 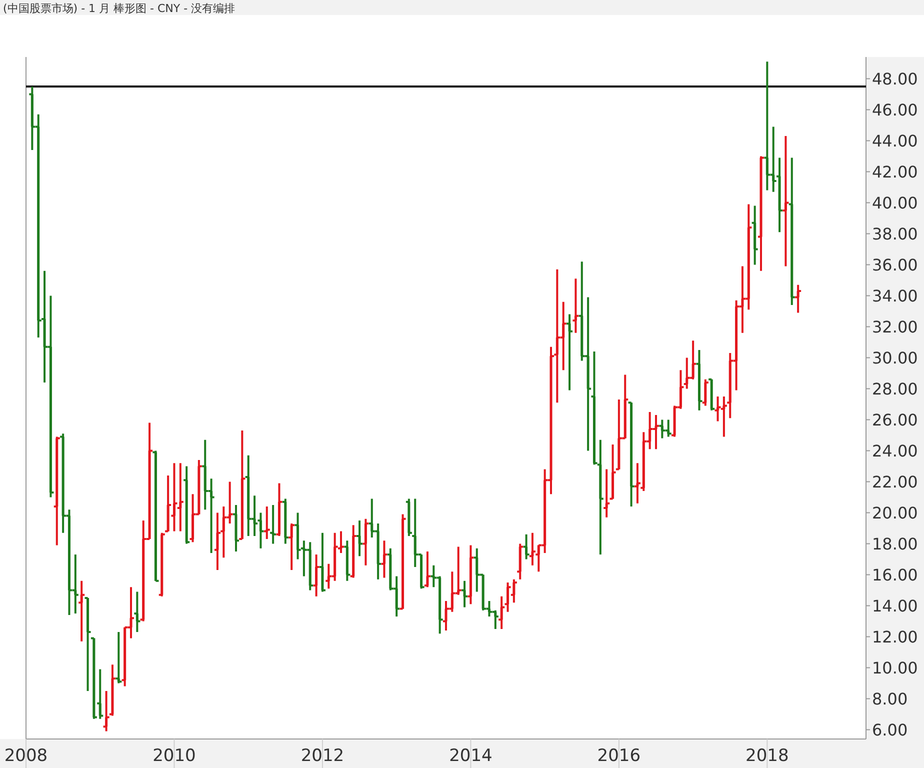 I want to click on y-tick-label: 8.00, so click(x=890, y=699).